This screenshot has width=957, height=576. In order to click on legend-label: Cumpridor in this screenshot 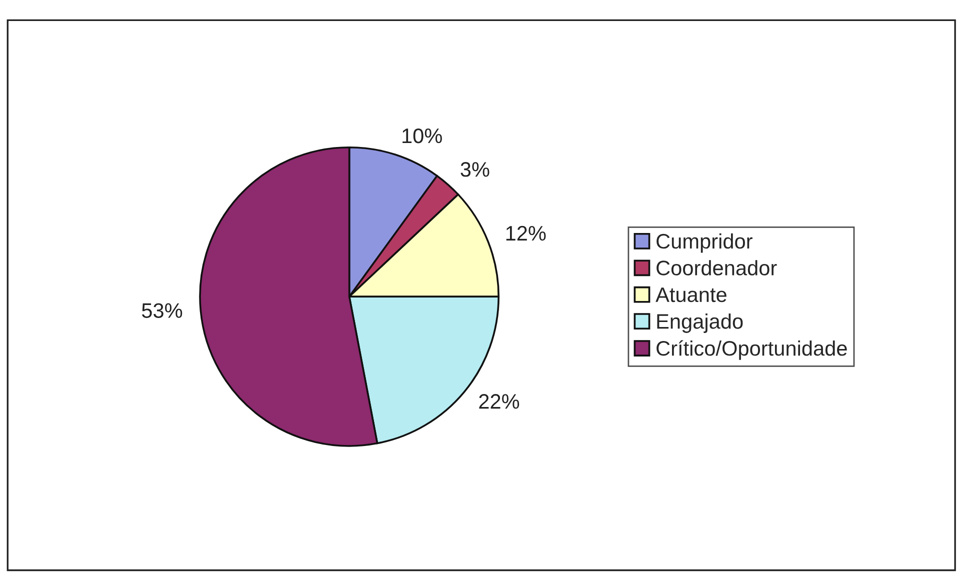, I will do `click(704, 243)`.